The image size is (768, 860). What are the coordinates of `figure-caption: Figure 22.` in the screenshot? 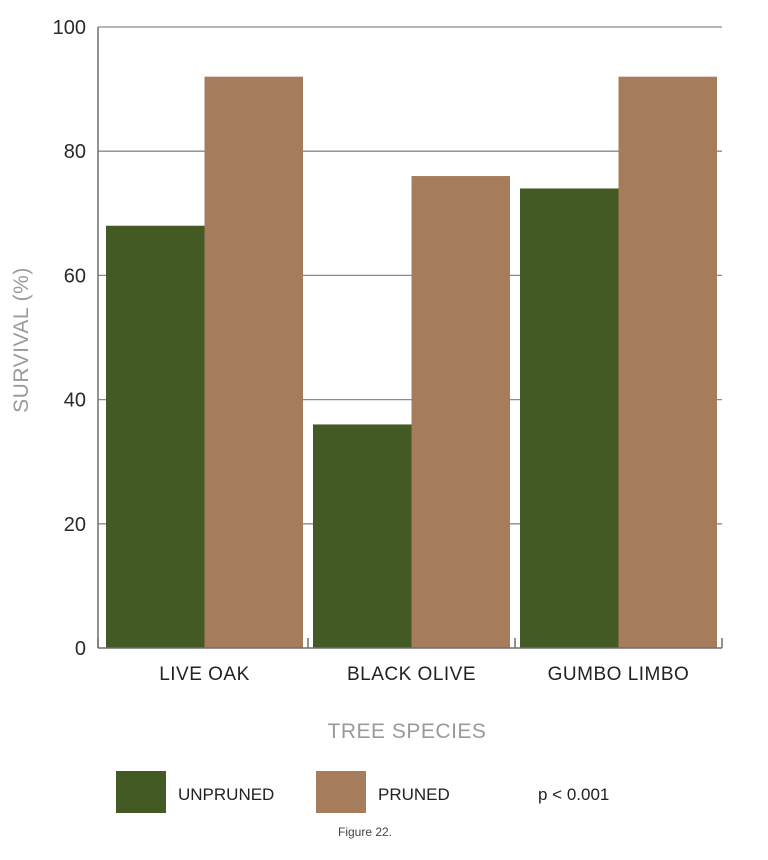 It's located at (365, 832).